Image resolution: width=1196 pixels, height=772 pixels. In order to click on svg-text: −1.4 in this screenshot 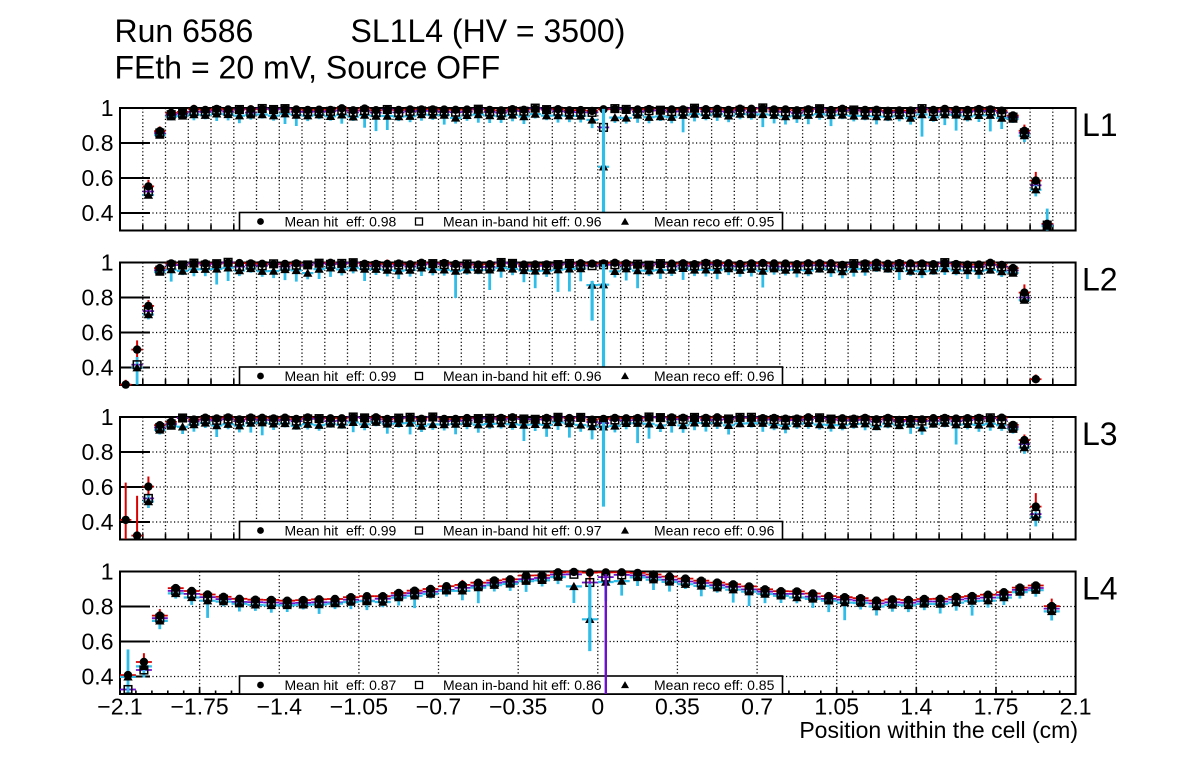, I will do `click(280, 707)`.